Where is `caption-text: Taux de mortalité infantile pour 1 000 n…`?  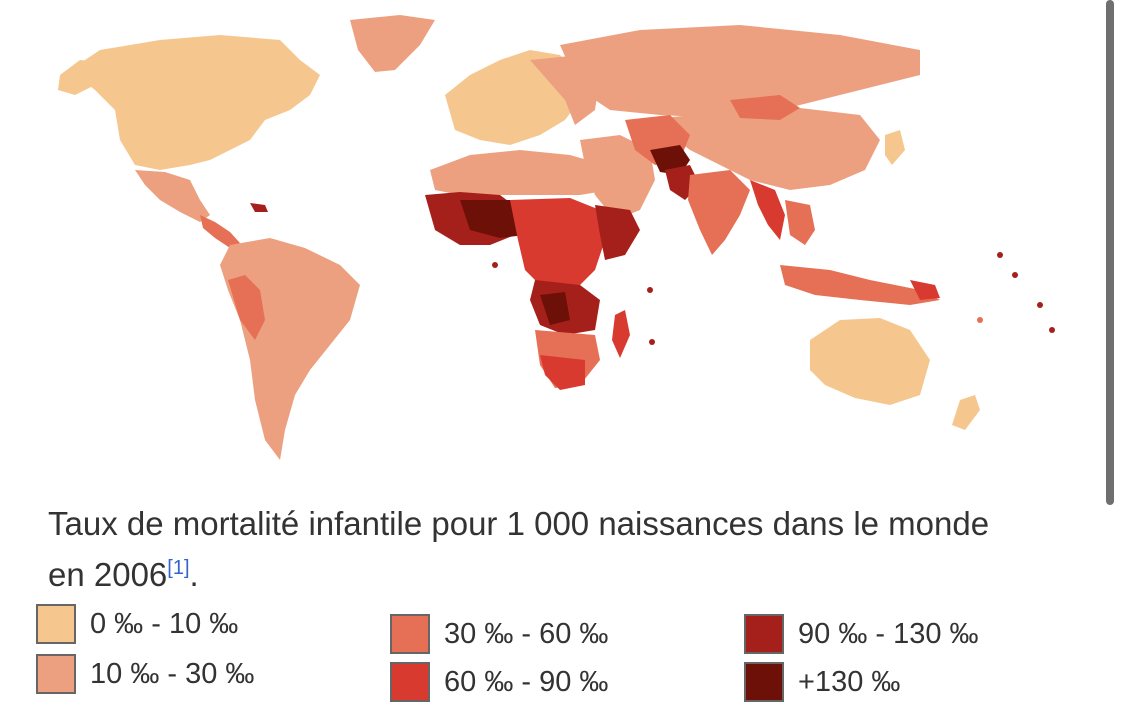 caption-text: Taux de mortalité infantile pour 1 000 n… is located at coordinates (519, 549).